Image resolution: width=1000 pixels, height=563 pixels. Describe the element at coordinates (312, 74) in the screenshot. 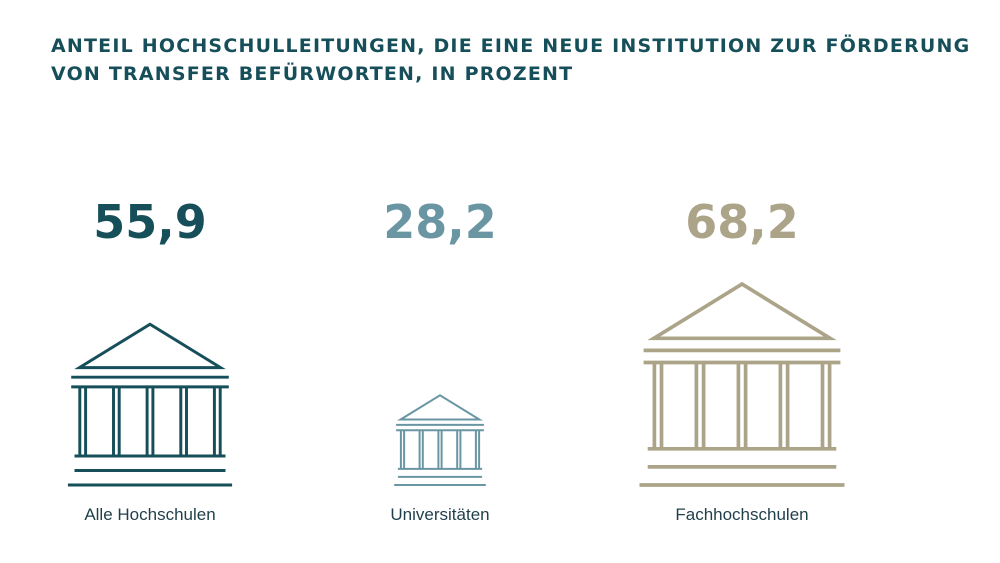

I see `chart-title-line-2: VON TRANSFER BEFÜRWORTEN, IN PROZENT` at that location.